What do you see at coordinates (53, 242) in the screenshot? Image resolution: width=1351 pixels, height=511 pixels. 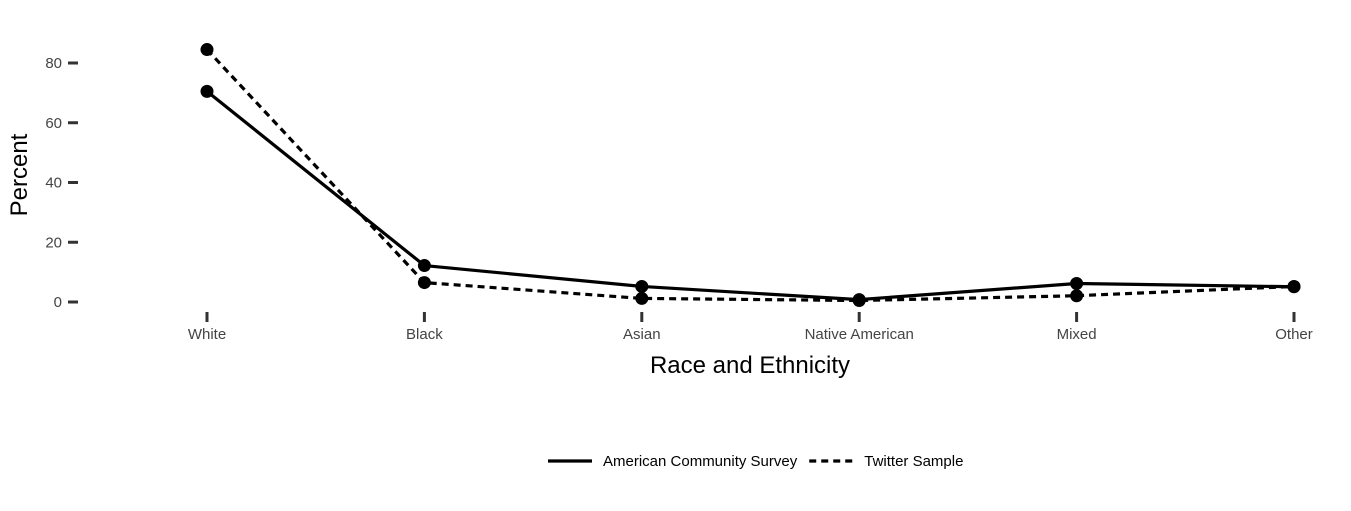 I see `y-tick-label: 20` at bounding box center [53, 242].